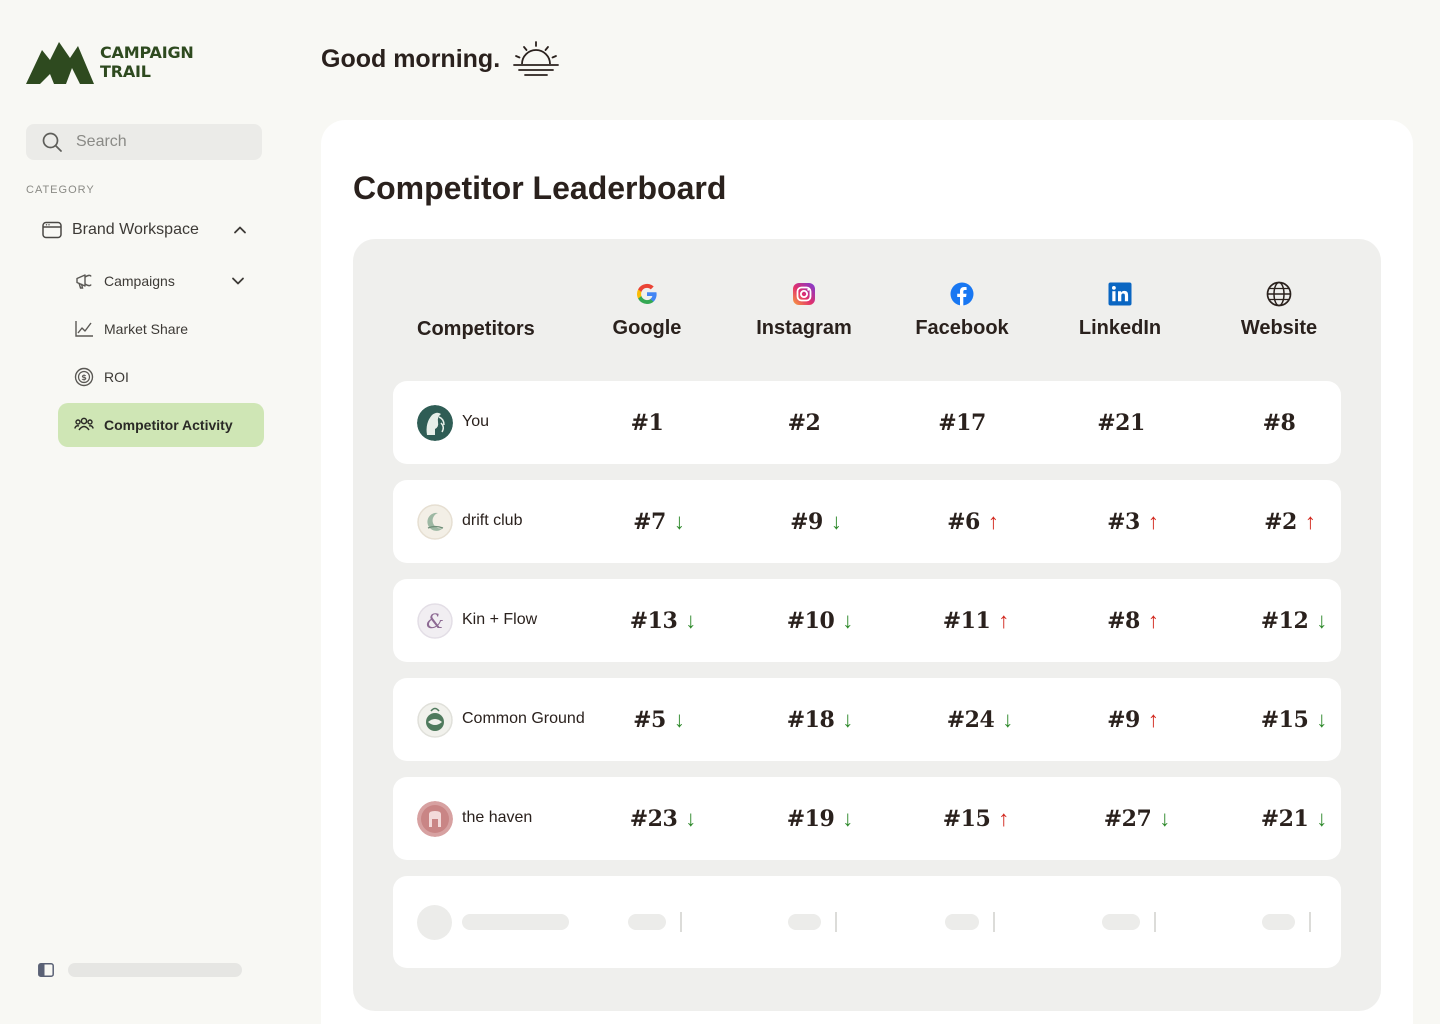 The height and width of the screenshot is (1024, 1440). Describe the element at coordinates (816, 521) in the screenshot. I see `rank-cell-instagram: #9 ↓` at that location.